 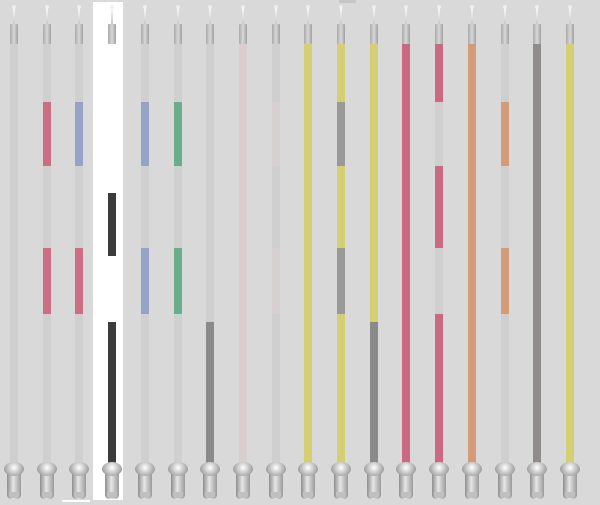 What do you see at coordinates (347, 1) in the screenshot?
I see `top-tab` at bounding box center [347, 1].